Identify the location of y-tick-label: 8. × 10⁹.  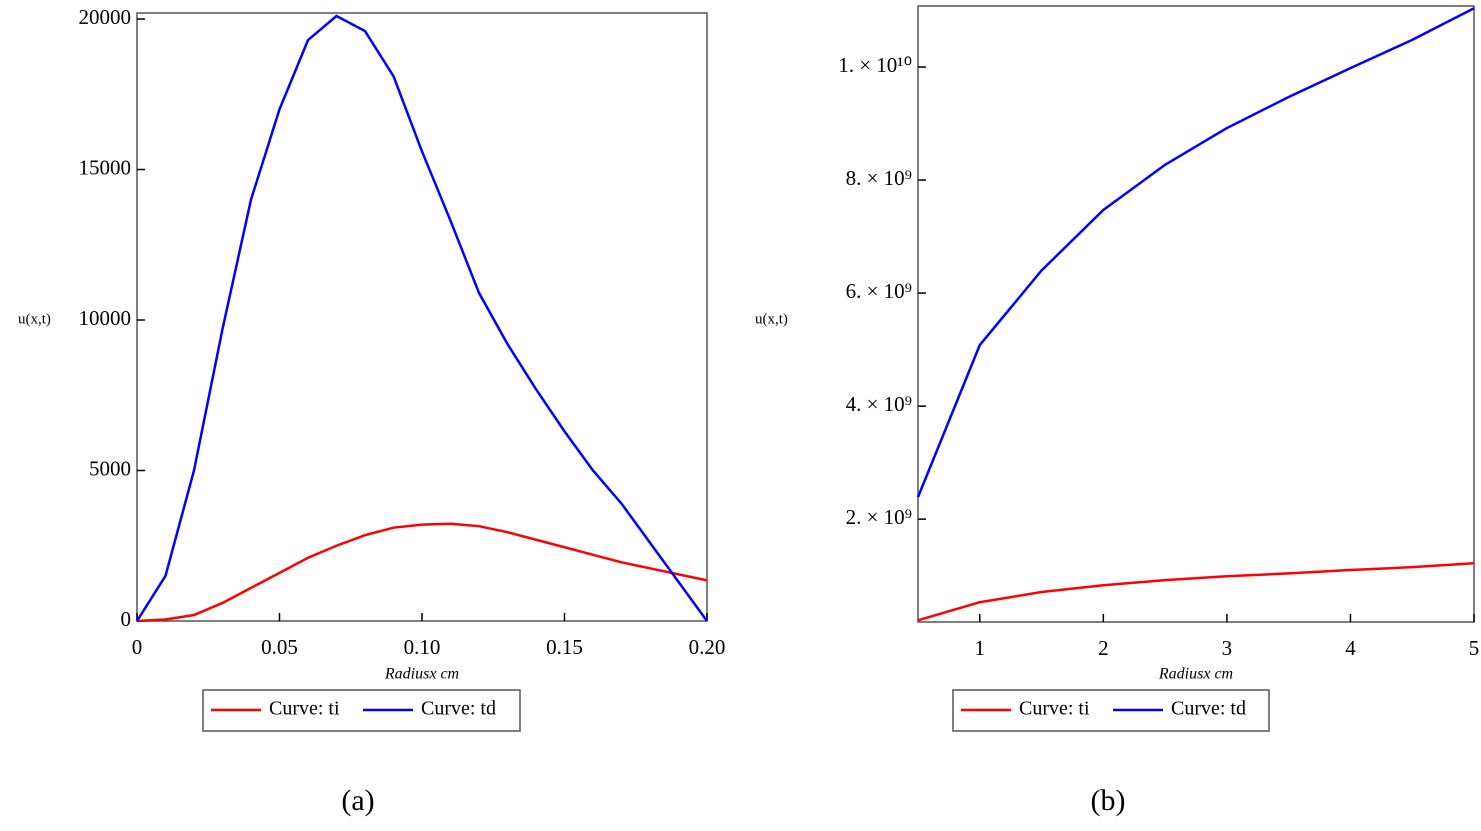
(879, 178).